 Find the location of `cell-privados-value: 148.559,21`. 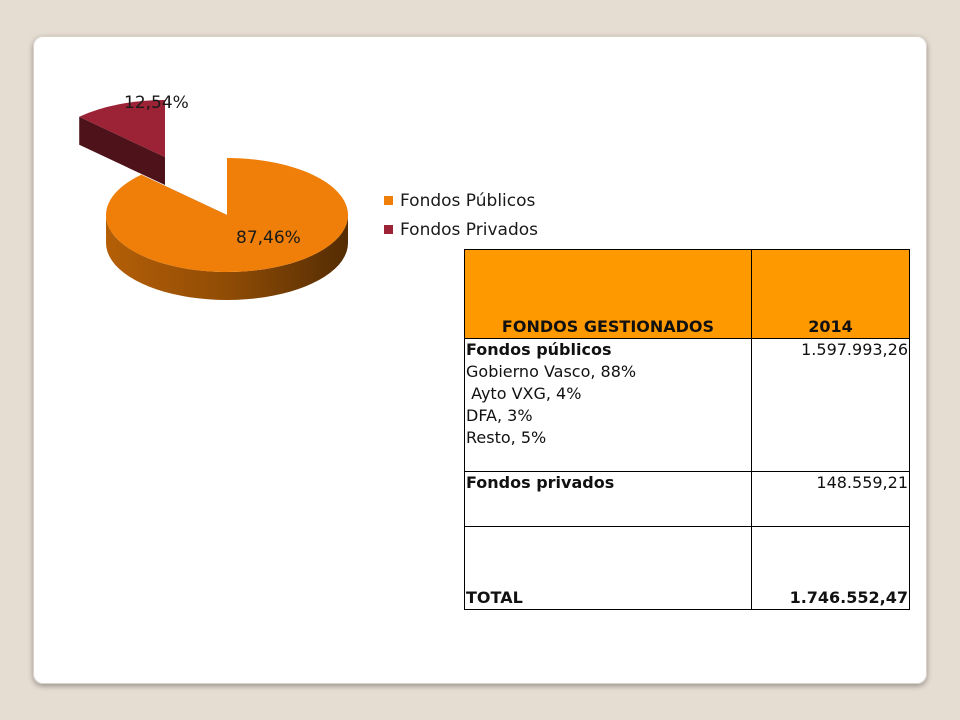

cell-privados-value: 148.559,21 is located at coordinates (830, 499).